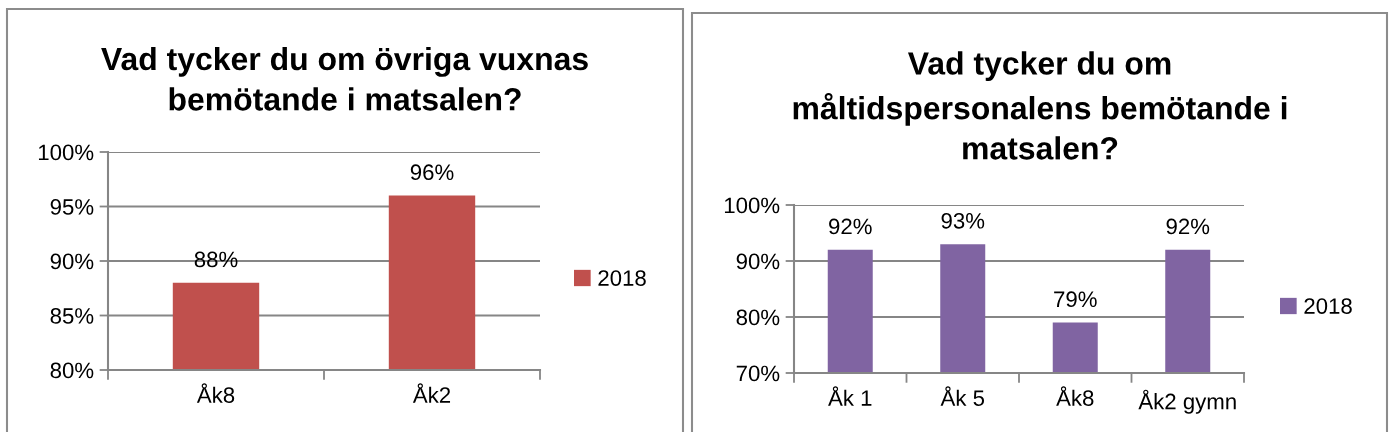 This screenshot has height=432, width=1391. I want to click on y-tick-label: 85%, so click(72, 316).